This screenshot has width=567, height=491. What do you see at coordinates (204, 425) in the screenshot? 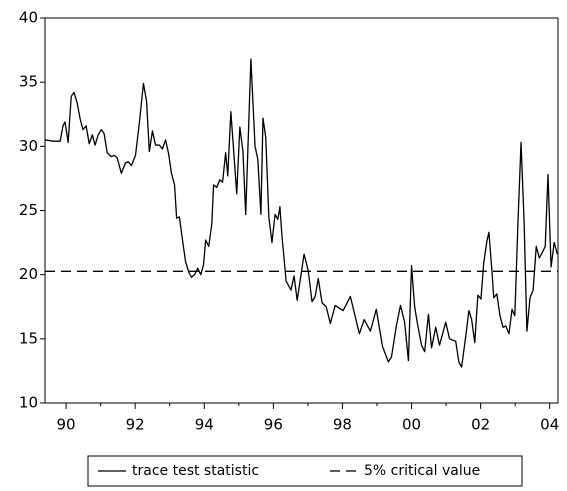
I see `x-tick-label: 94` at bounding box center [204, 425].